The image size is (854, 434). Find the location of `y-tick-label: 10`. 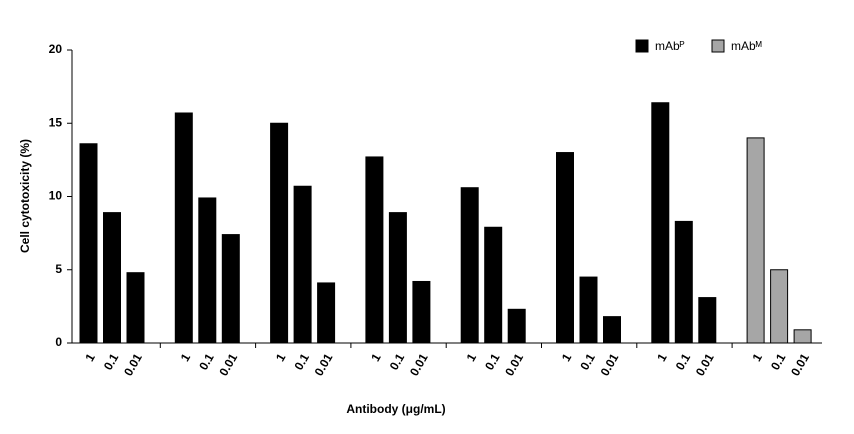

y-tick-label: 10 is located at coordinates (56, 196).